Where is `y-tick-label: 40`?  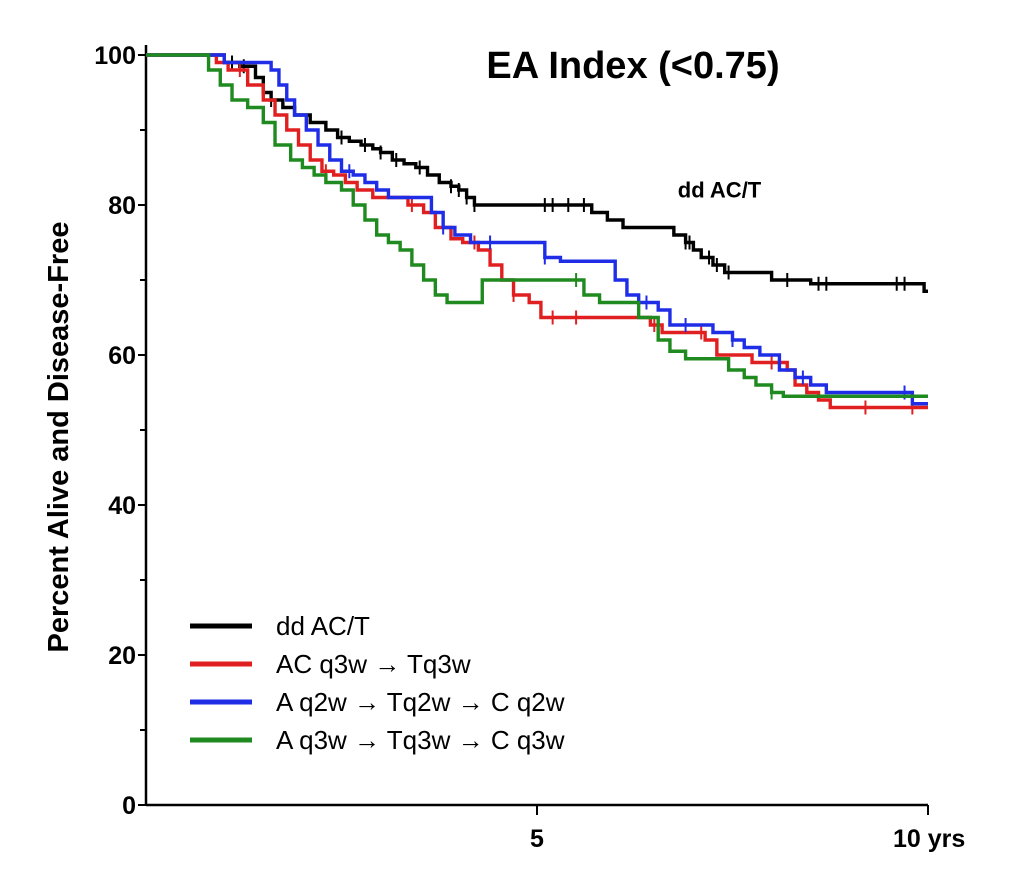
y-tick-label: 40 is located at coordinates (122, 506).